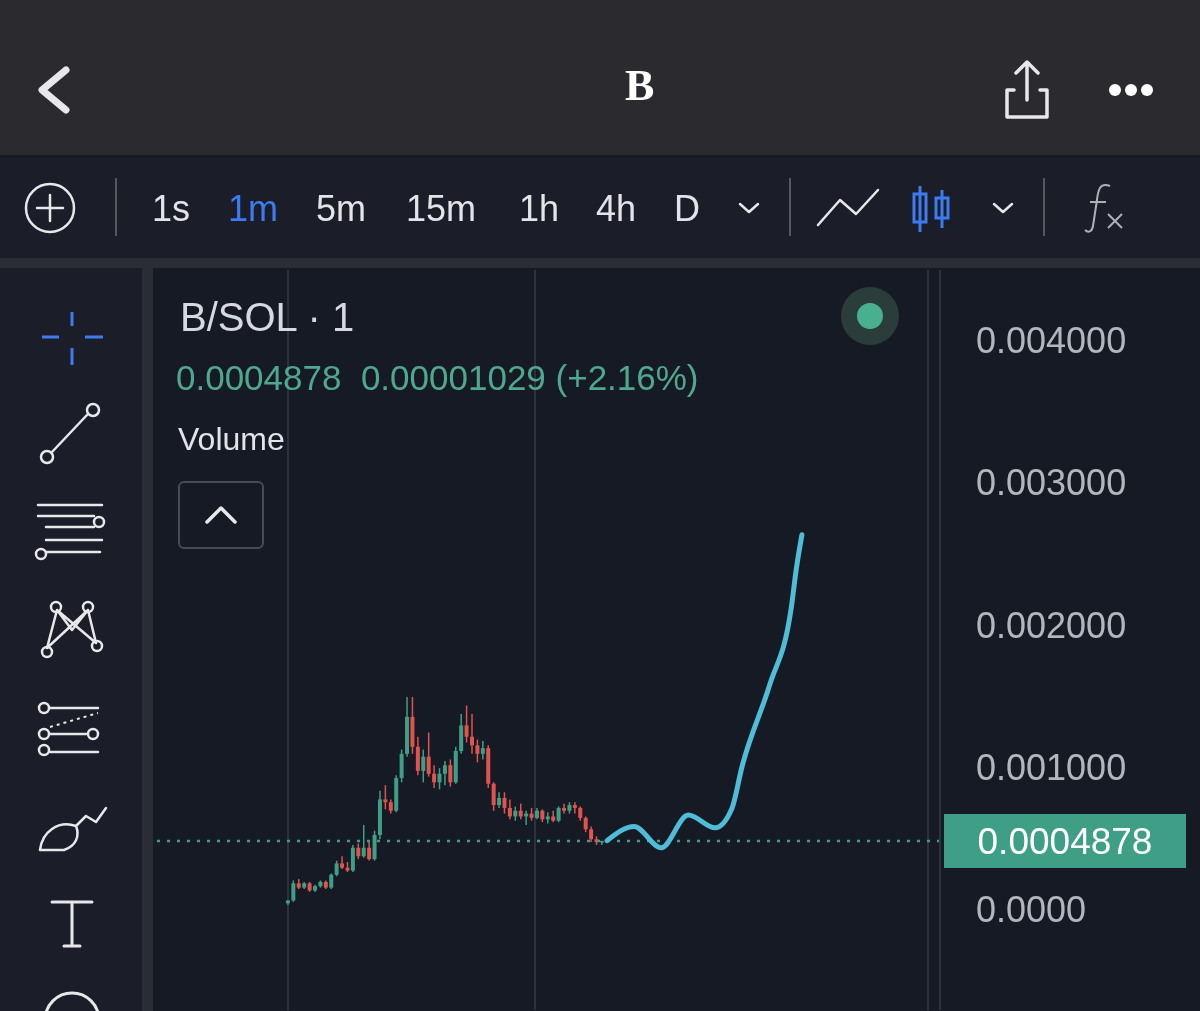 Image resolution: width=1200 pixels, height=1011 pixels. Describe the element at coordinates (1051, 483) in the screenshot. I see `y-tick-label: 0.003000` at that location.